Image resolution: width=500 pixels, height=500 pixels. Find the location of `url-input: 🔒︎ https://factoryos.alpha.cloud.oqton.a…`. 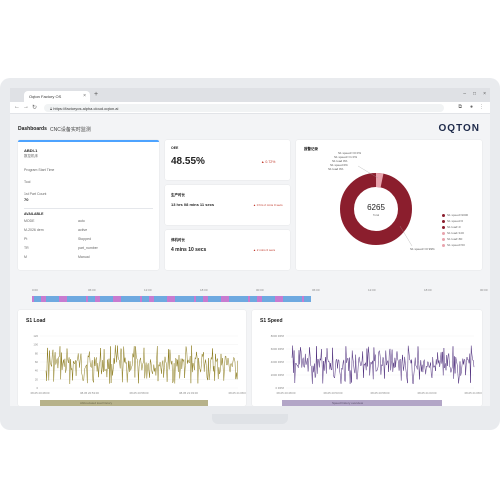

url-input: 🔒︎ https://factoryos.alpha.cloud.oqton.a… is located at coordinates (244, 108).